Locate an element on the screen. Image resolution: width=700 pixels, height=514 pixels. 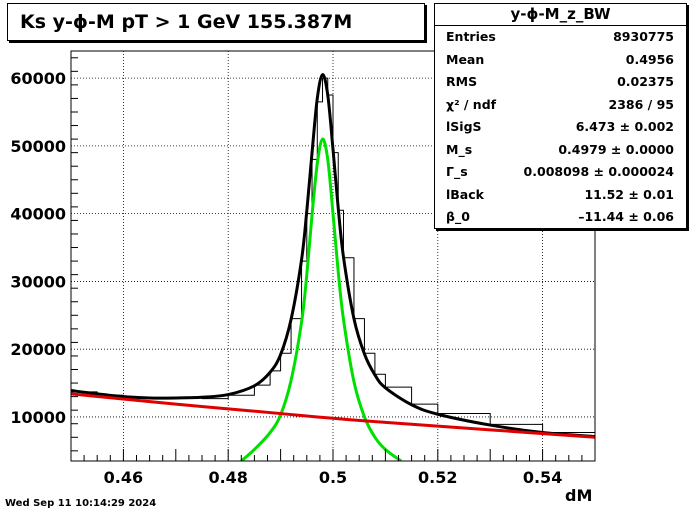
stats-row: M_s 0.4979 ± 0.0000 is located at coordinates (560, 150).